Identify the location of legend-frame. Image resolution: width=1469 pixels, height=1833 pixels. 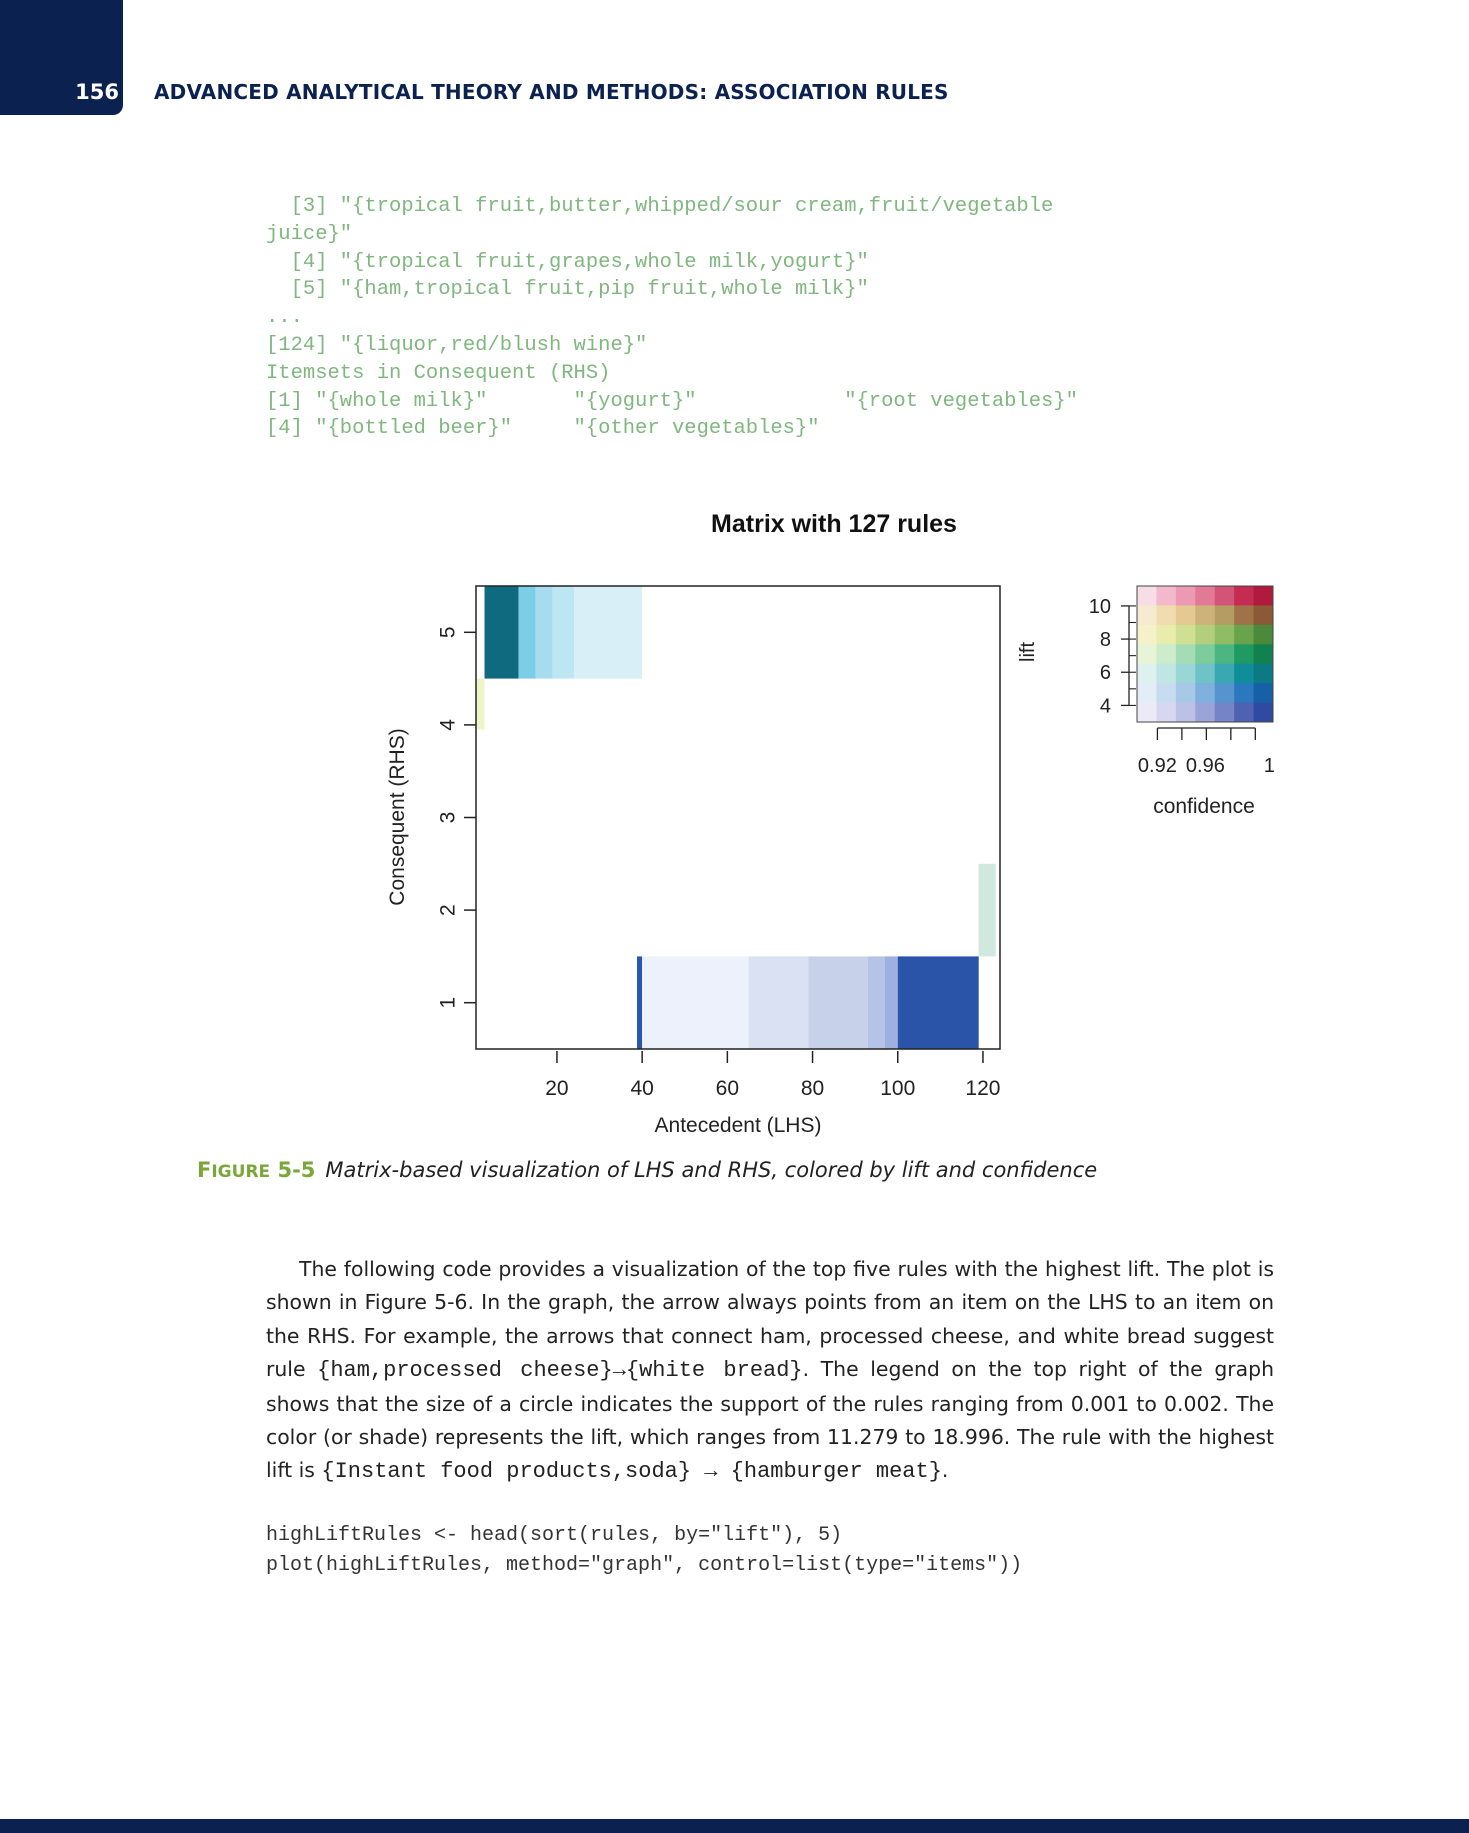
(1205, 654).